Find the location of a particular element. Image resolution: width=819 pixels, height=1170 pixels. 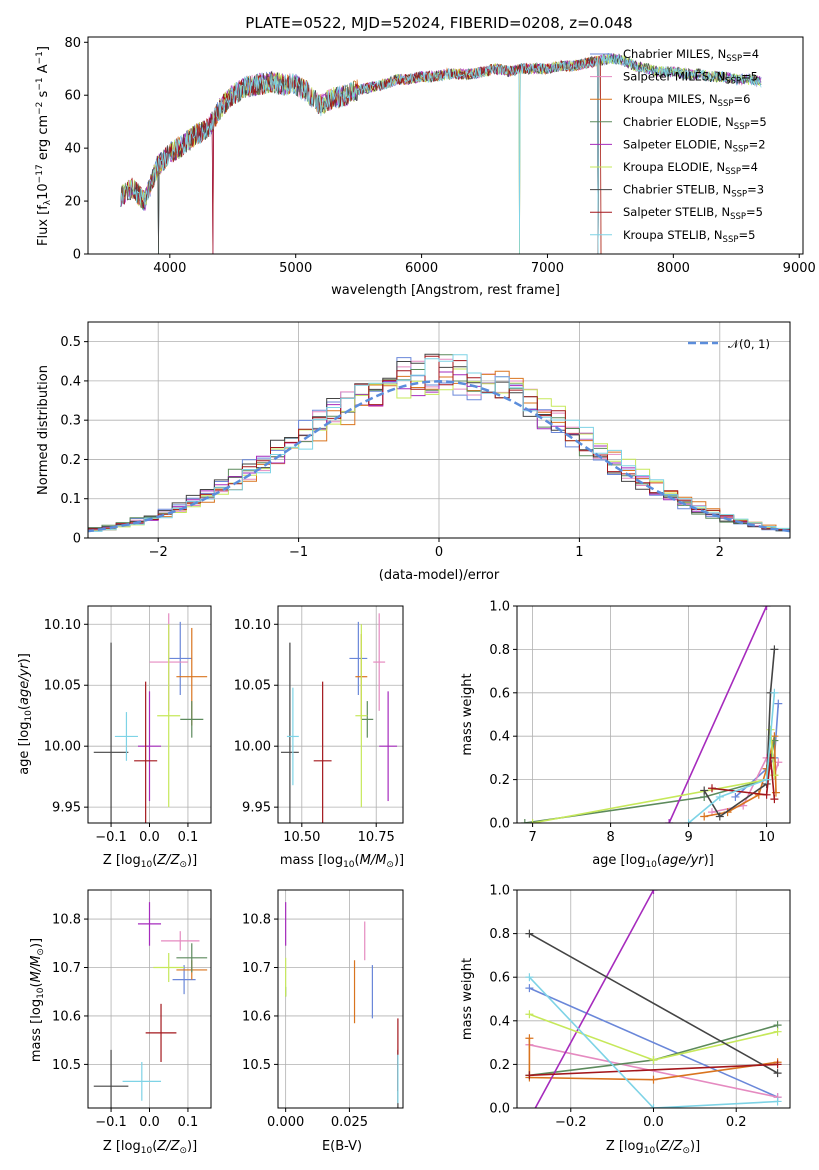

y-tick-label: 10.7 is located at coordinates (66, 968).